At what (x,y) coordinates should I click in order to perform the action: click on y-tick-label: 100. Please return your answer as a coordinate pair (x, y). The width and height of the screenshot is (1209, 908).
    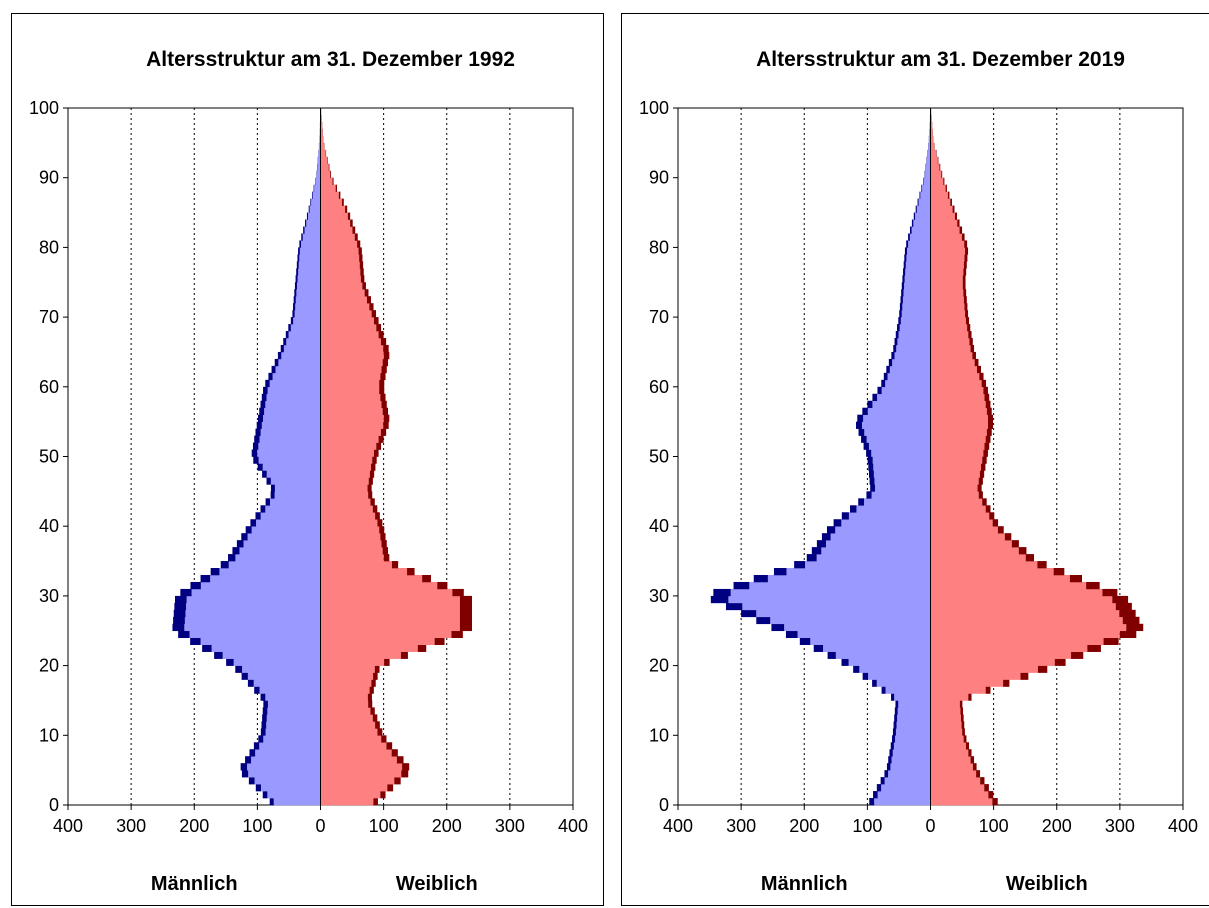
    Looking at the image, I should click on (44, 108).